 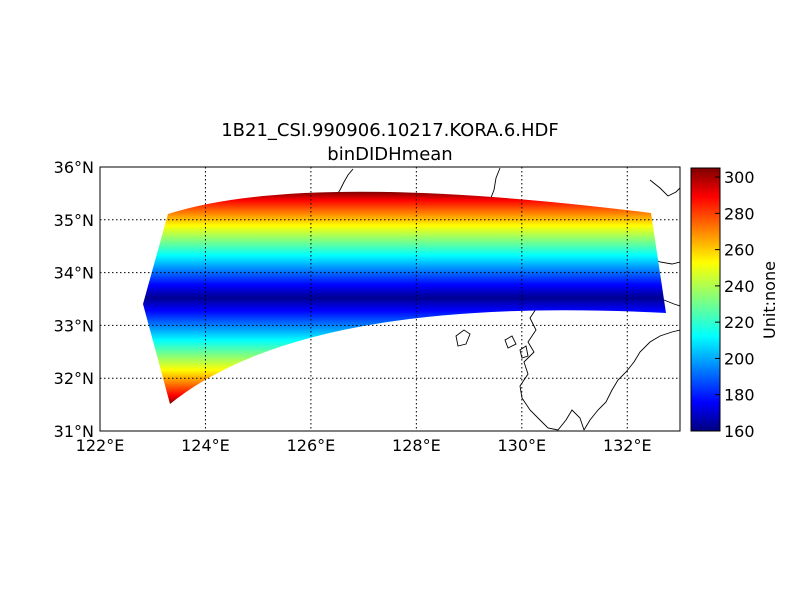 What do you see at coordinates (739, 358) in the screenshot?
I see `colorbar-tick-label: 200` at bounding box center [739, 358].